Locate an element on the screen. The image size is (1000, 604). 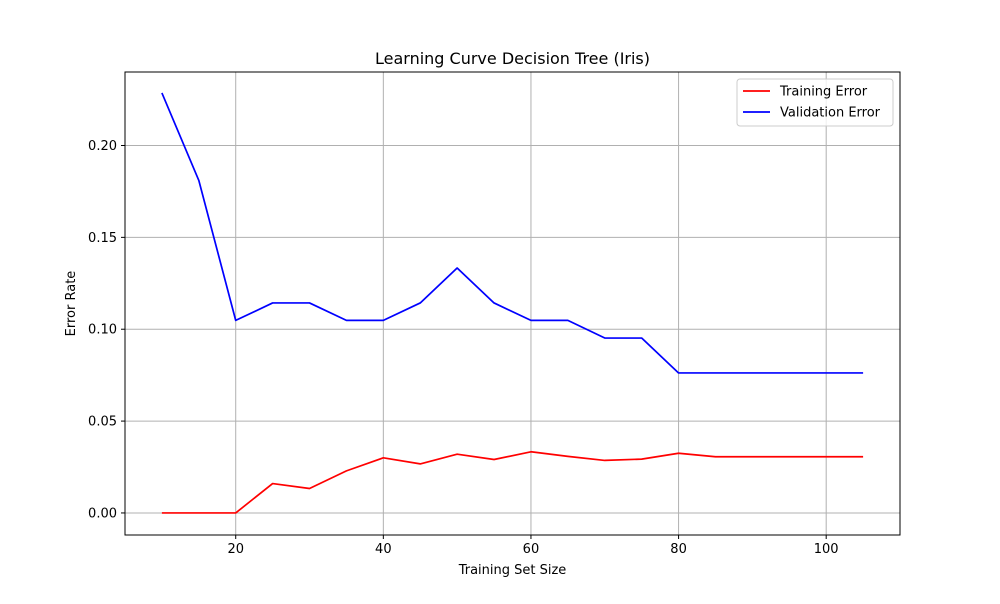
y-axis-label: Error Rate is located at coordinates (71, 304).